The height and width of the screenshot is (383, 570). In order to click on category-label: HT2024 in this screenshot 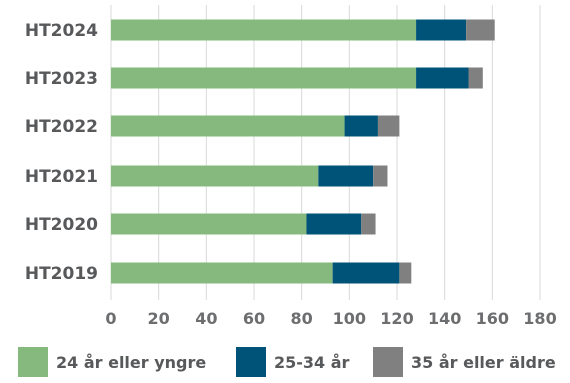, I will do `click(61, 31)`.